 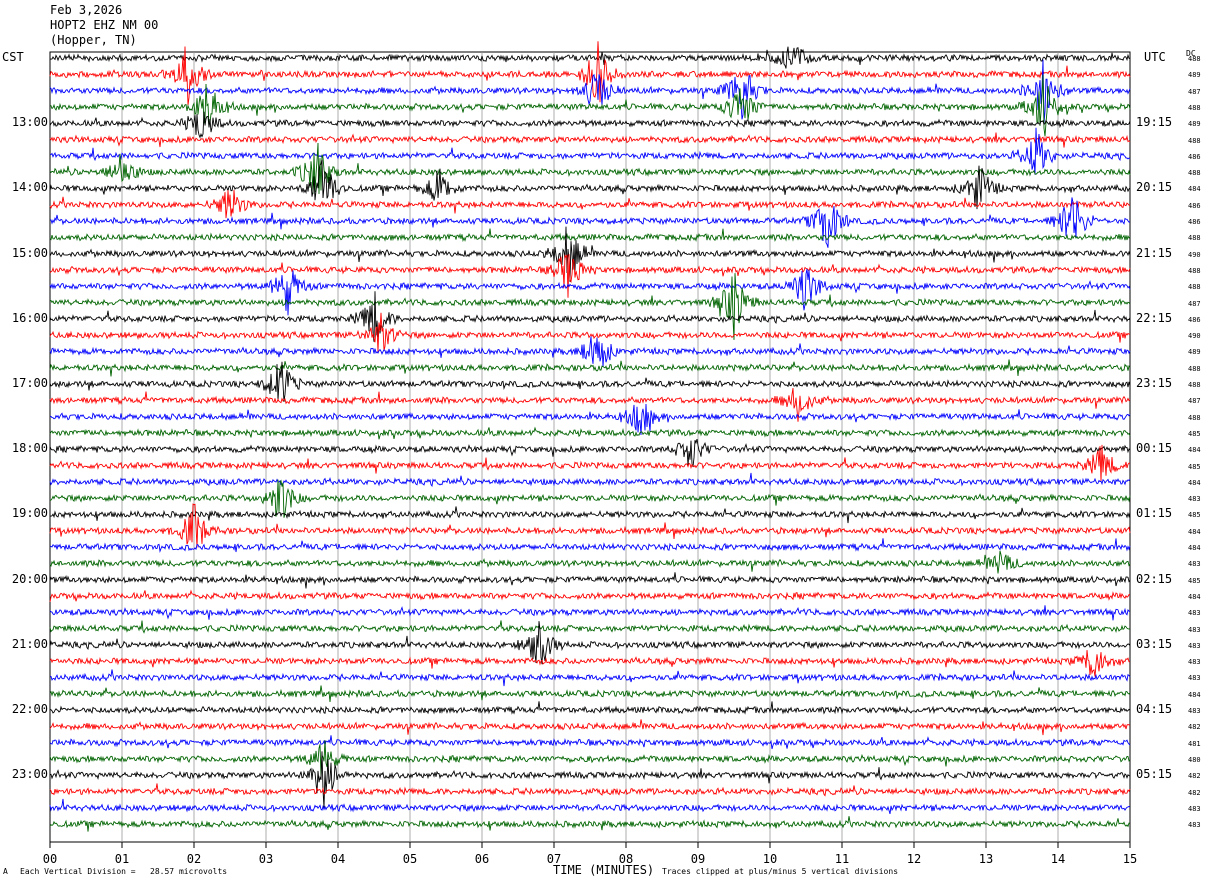 I want to click on right-hour-label: 20:15, so click(x=1154, y=187).